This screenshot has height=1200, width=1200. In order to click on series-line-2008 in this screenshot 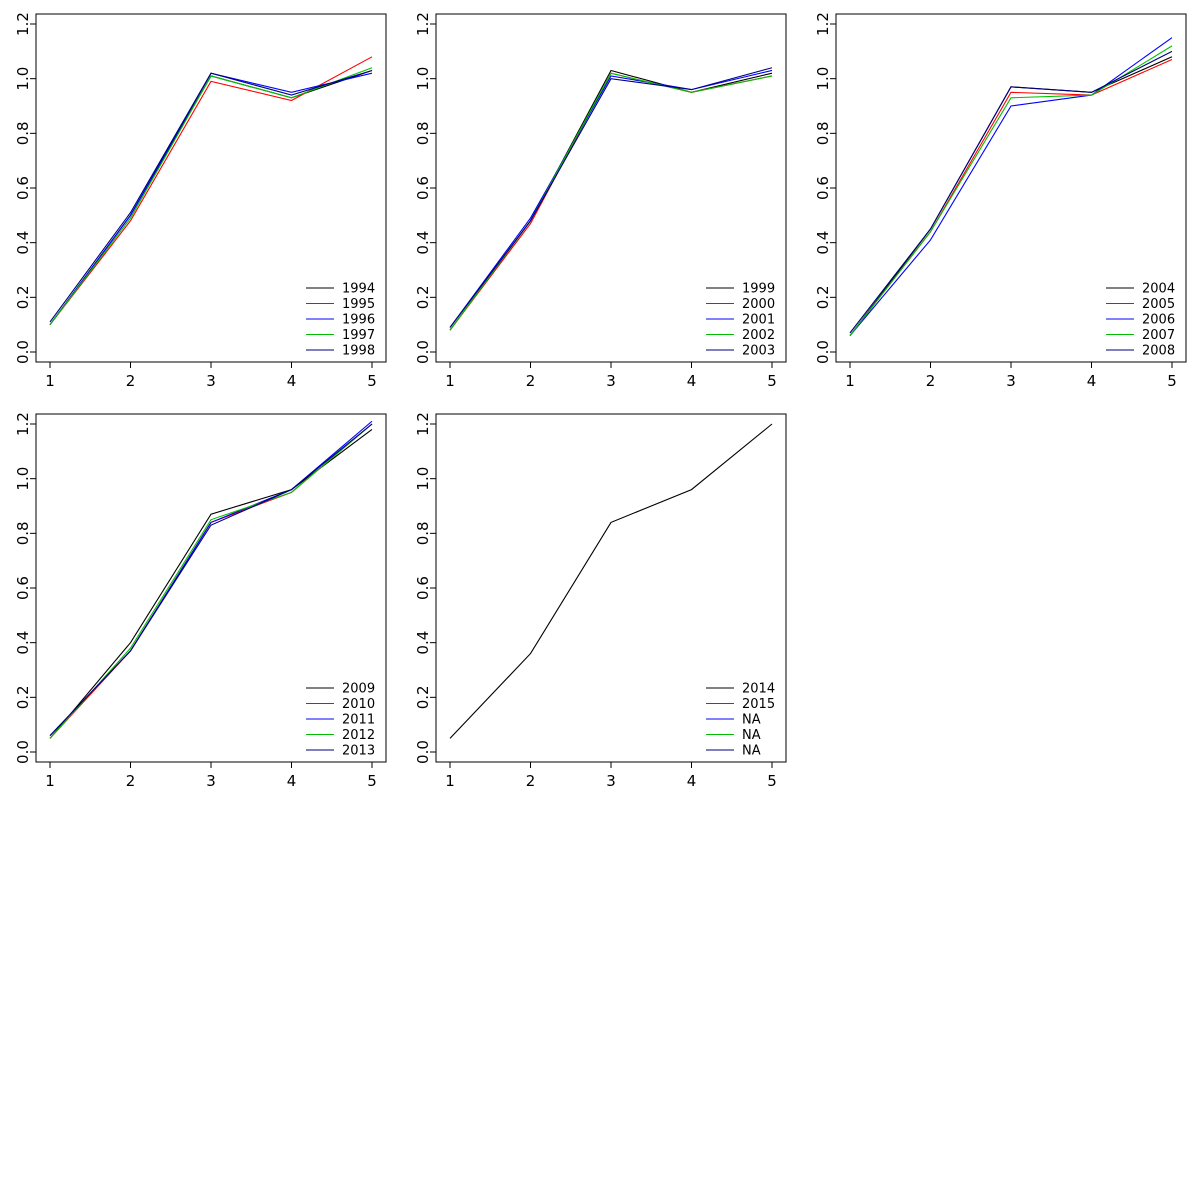, I will do `click(1011, 192)`.